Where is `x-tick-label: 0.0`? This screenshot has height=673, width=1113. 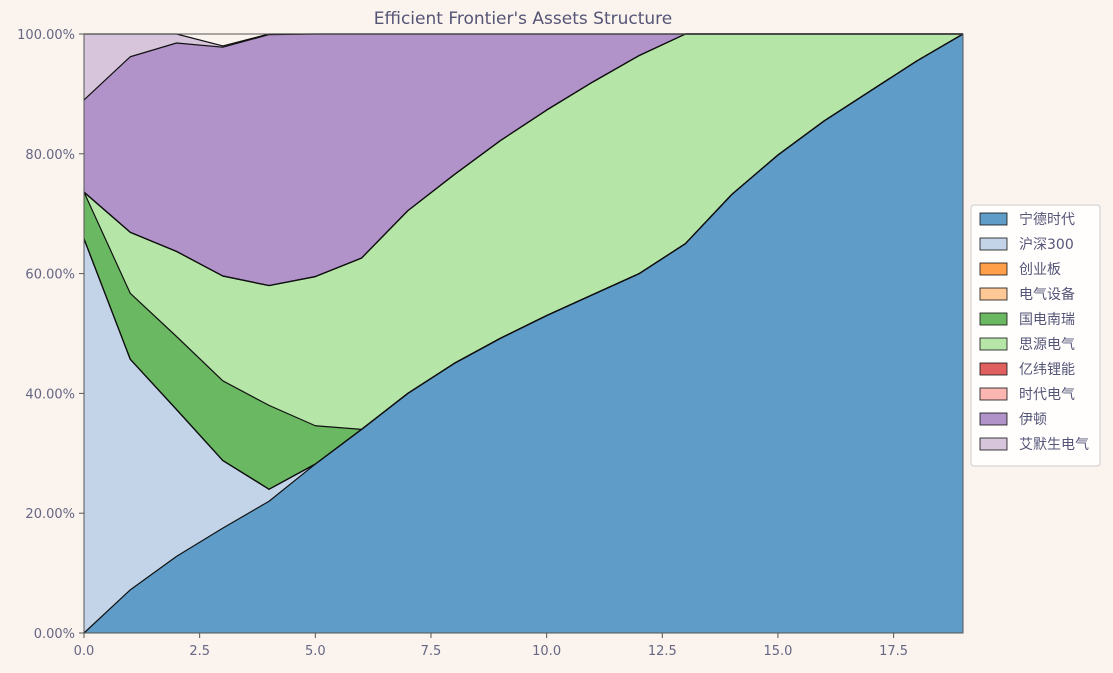
x-tick-label: 0.0 is located at coordinates (84, 651).